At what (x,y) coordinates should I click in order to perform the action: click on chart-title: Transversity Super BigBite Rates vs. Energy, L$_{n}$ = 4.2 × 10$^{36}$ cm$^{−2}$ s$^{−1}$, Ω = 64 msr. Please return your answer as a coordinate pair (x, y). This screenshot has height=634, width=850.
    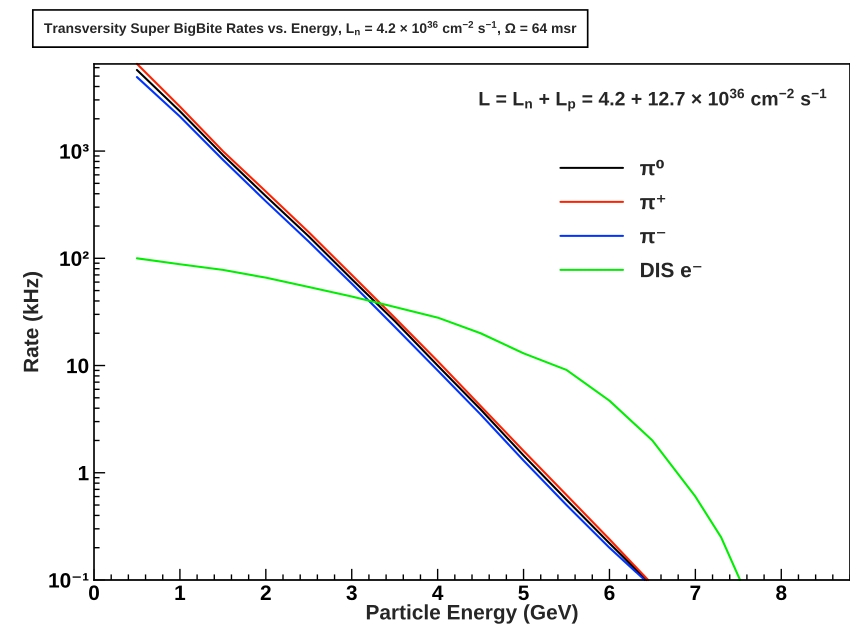
    Looking at the image, I should click on (310, 28).